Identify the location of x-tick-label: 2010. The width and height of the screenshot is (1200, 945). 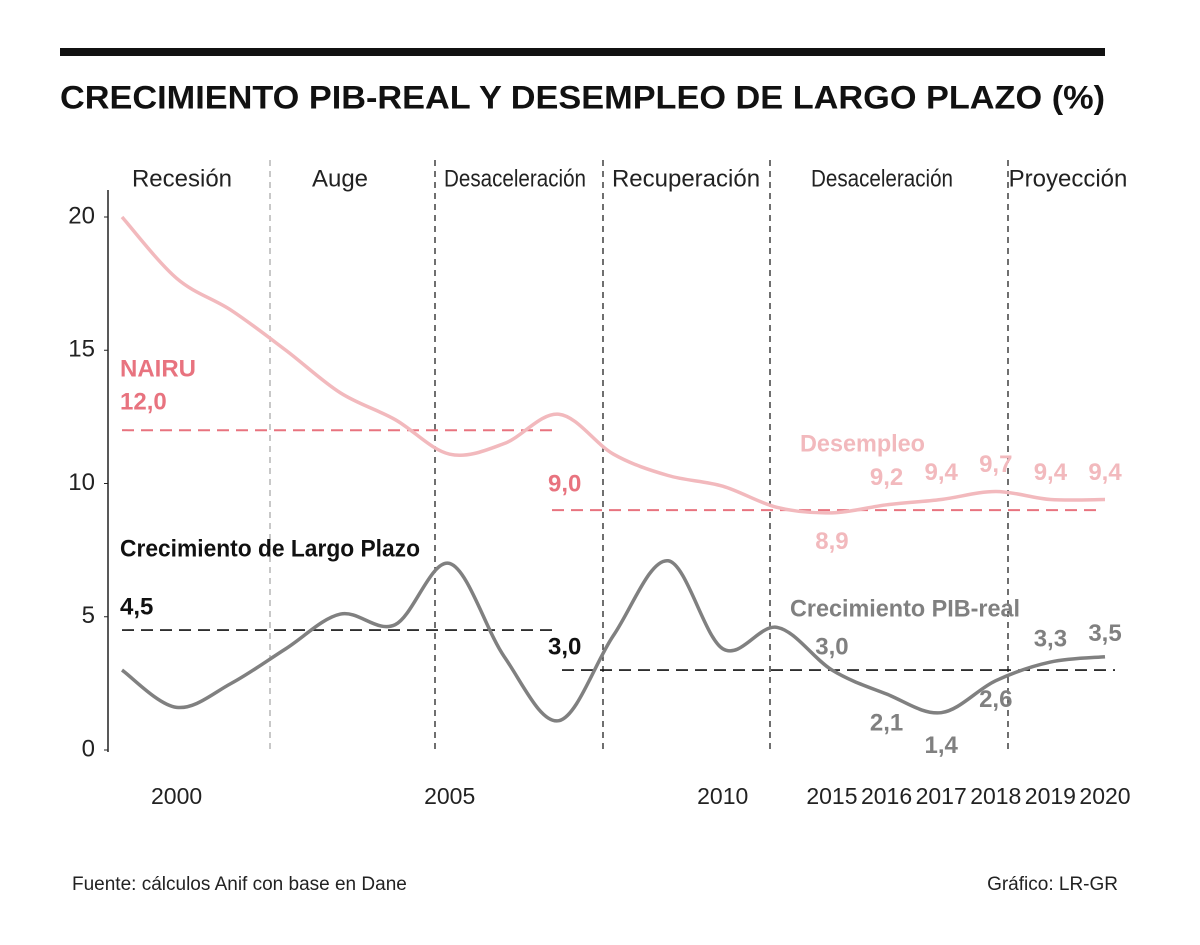
(722, 796).